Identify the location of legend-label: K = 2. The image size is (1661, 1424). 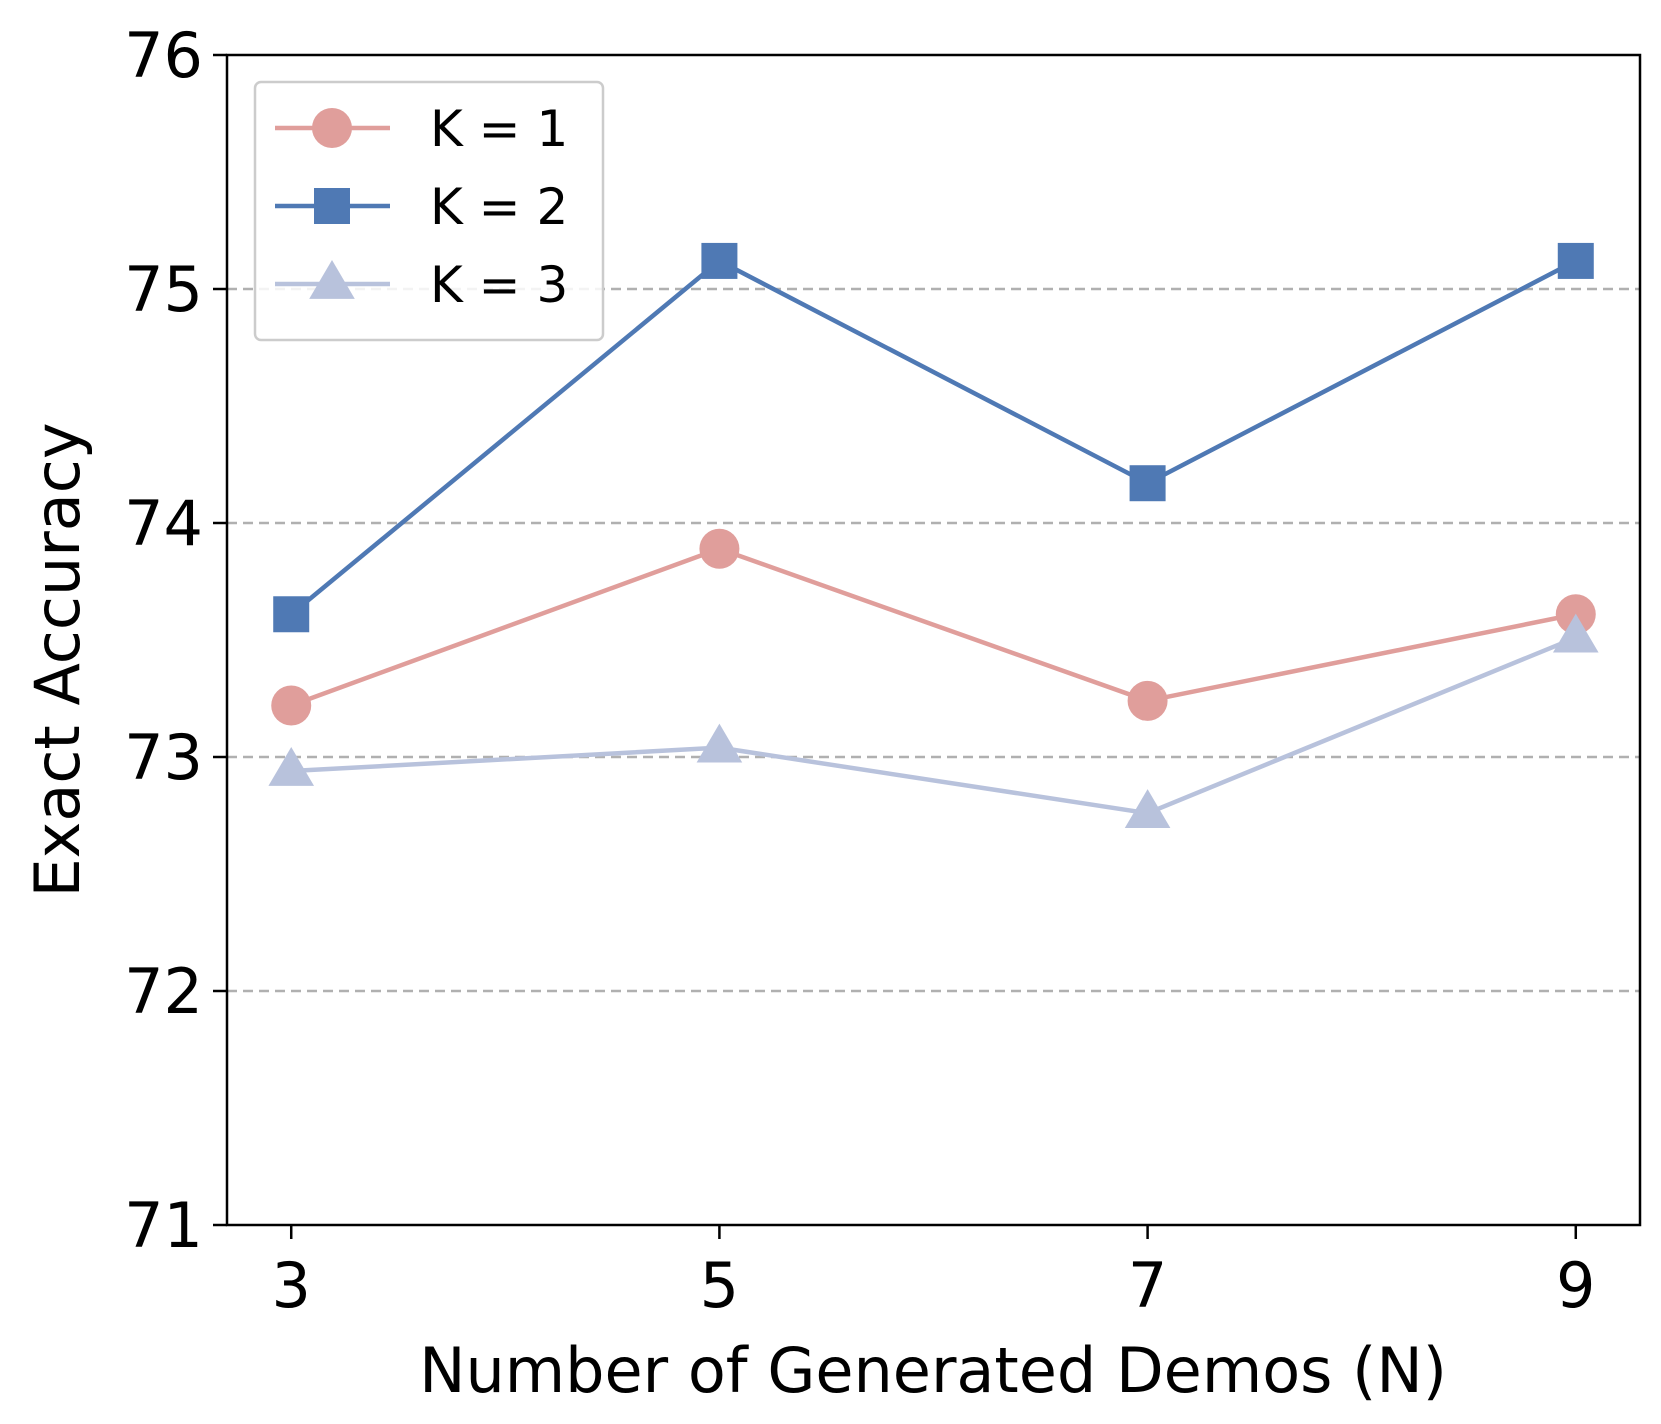
(499, 207).